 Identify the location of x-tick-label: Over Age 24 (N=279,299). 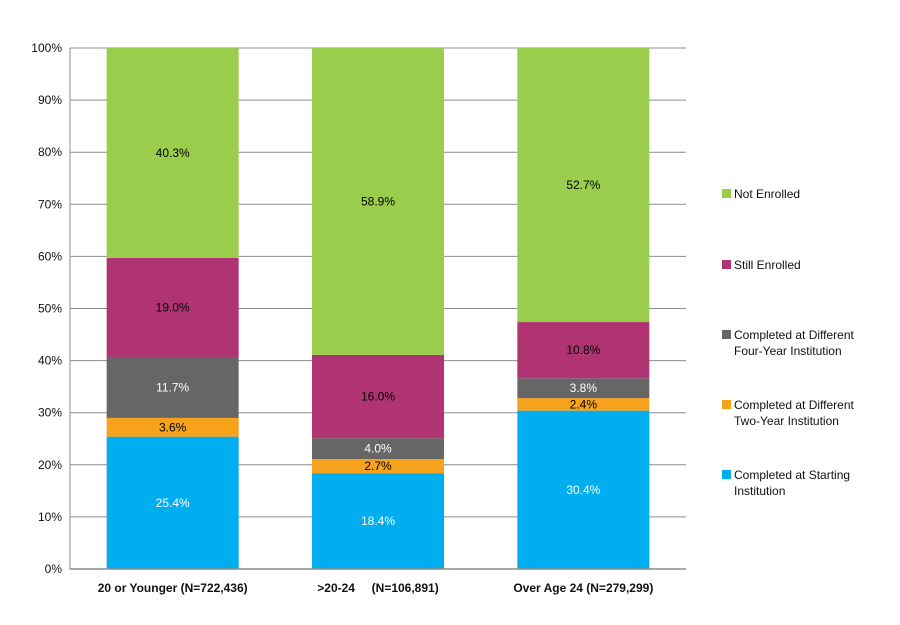
(583, 588).